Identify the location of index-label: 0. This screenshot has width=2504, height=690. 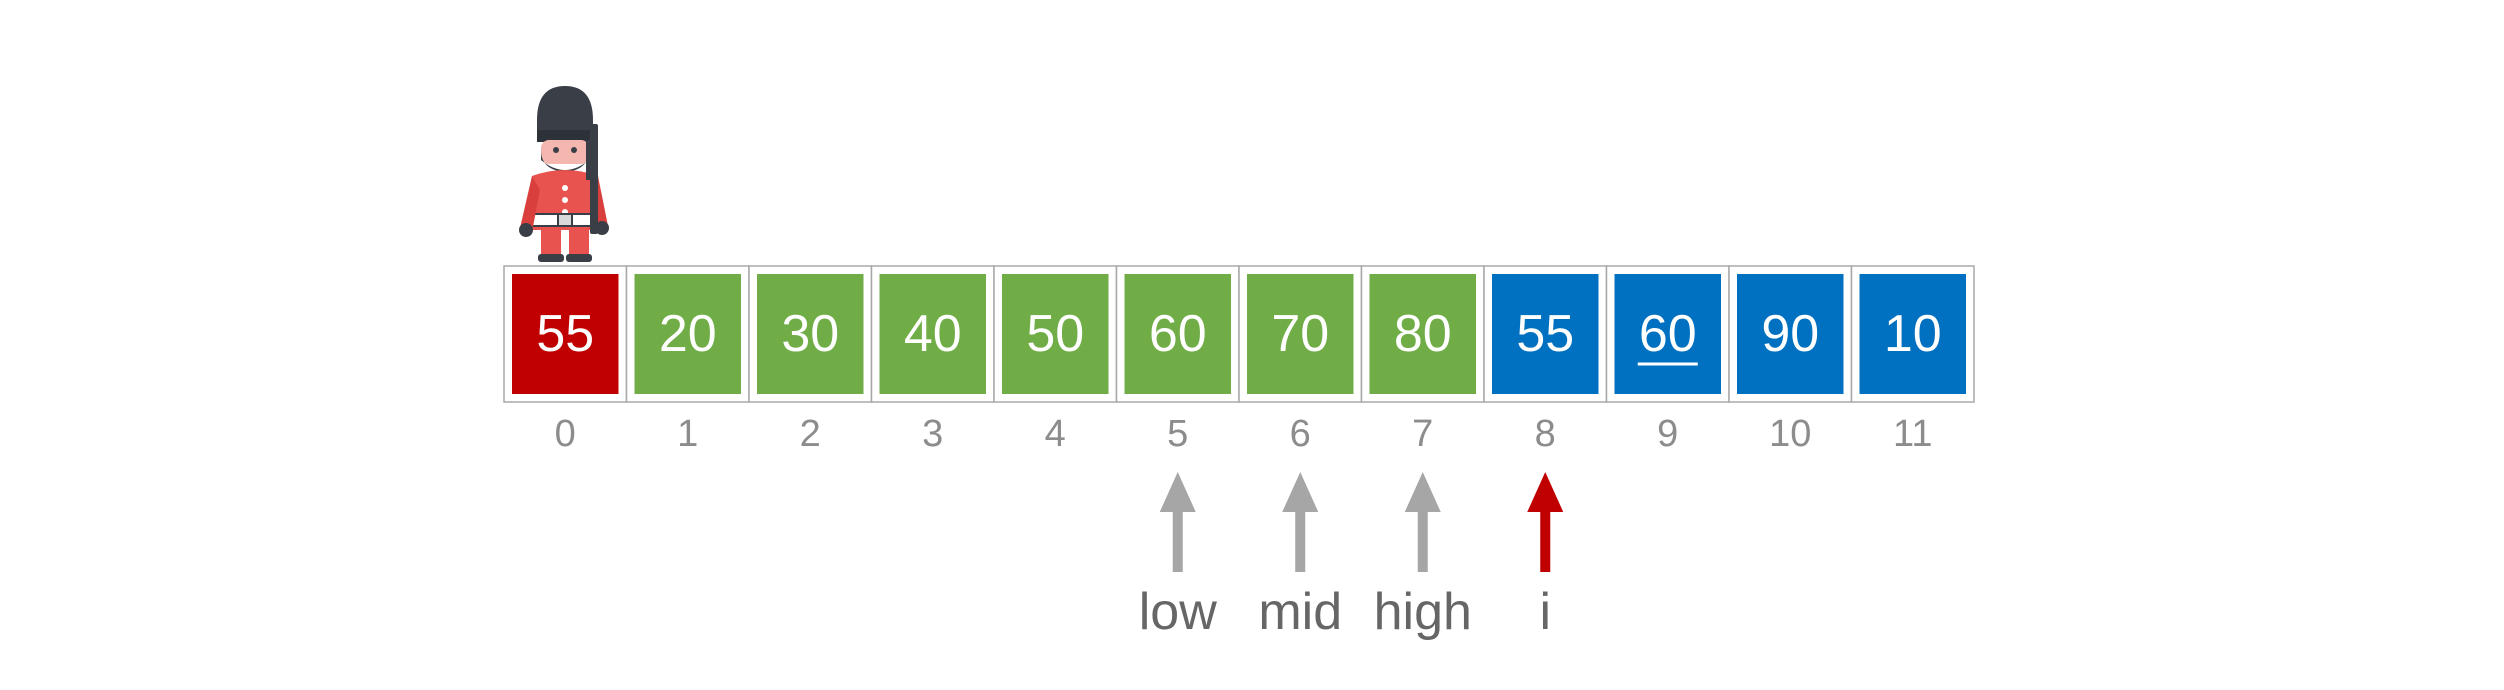
(565, 434).